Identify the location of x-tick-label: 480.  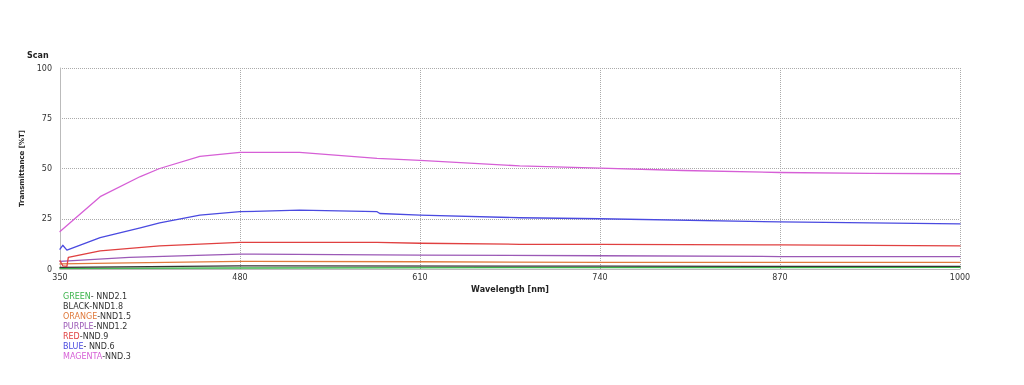
(240, 277).